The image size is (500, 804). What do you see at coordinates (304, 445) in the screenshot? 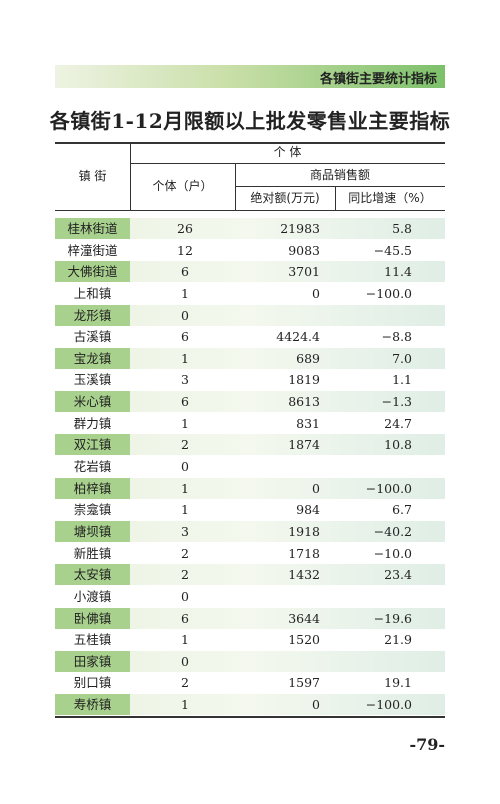
I see `sales-absolute: 1874` at bounding box center [304, 445].